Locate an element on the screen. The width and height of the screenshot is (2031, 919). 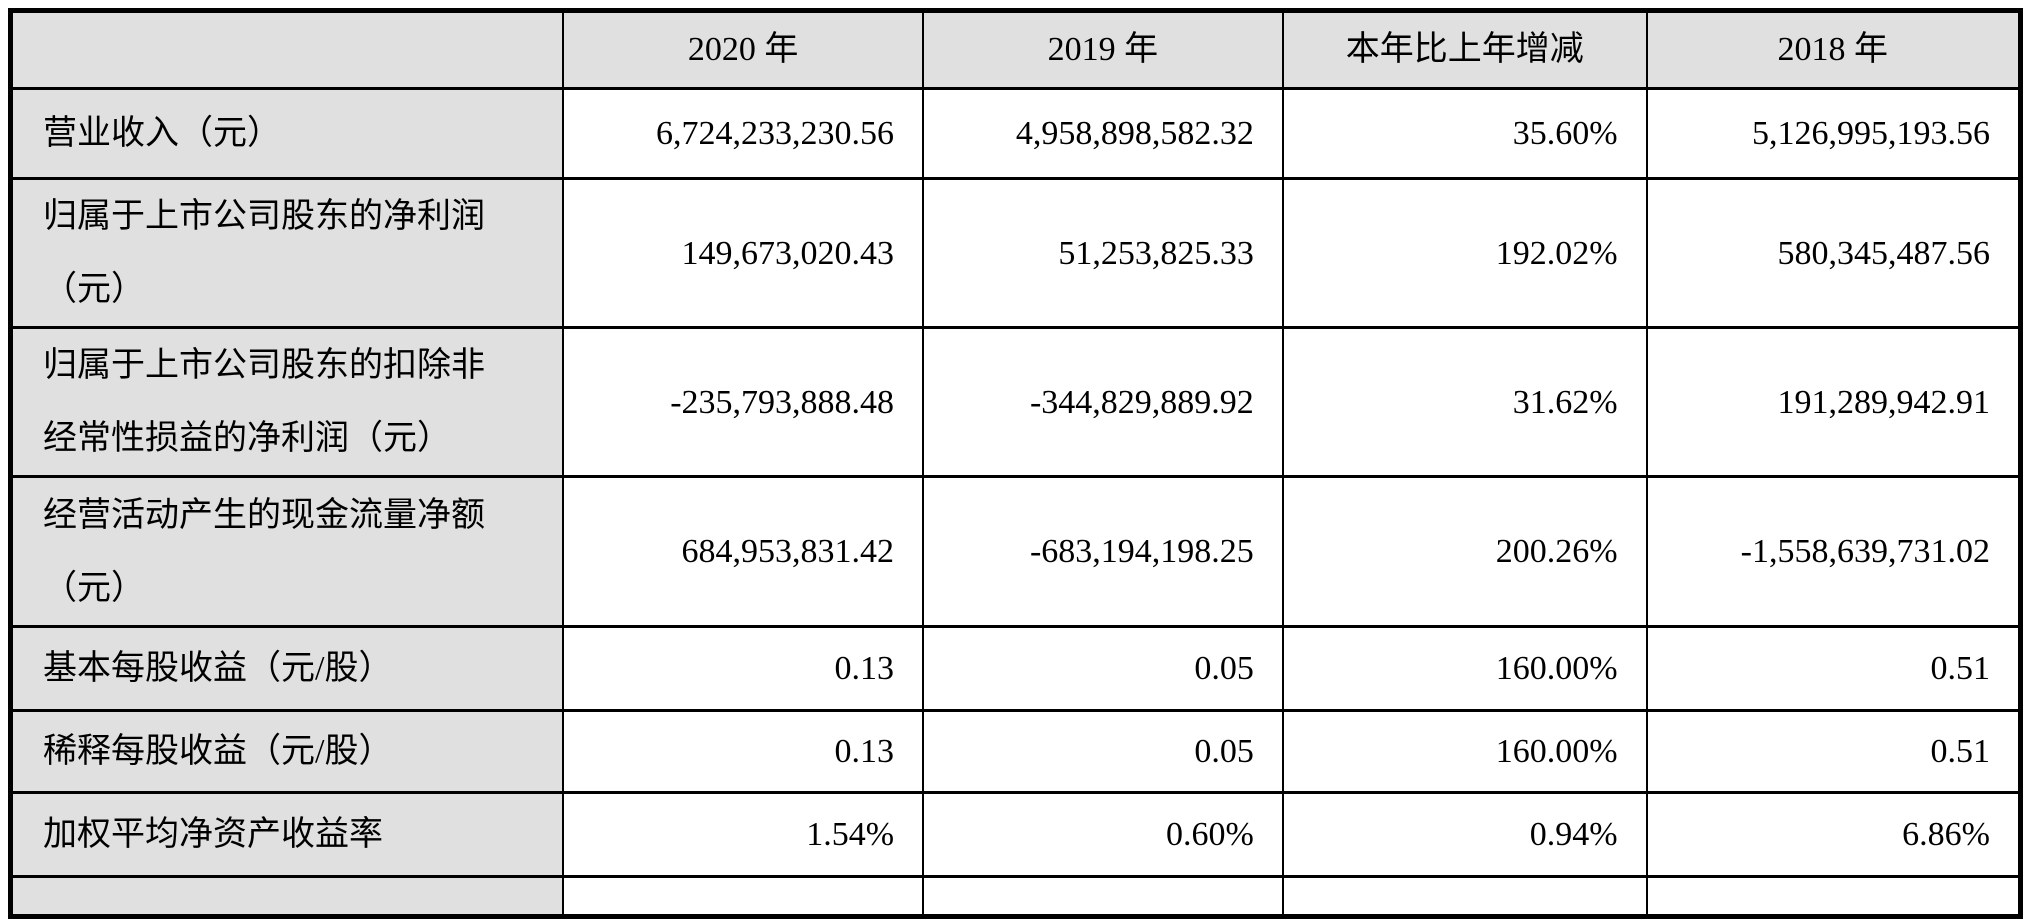
value-change: 200.26% is located at coordinates (1464, 552).